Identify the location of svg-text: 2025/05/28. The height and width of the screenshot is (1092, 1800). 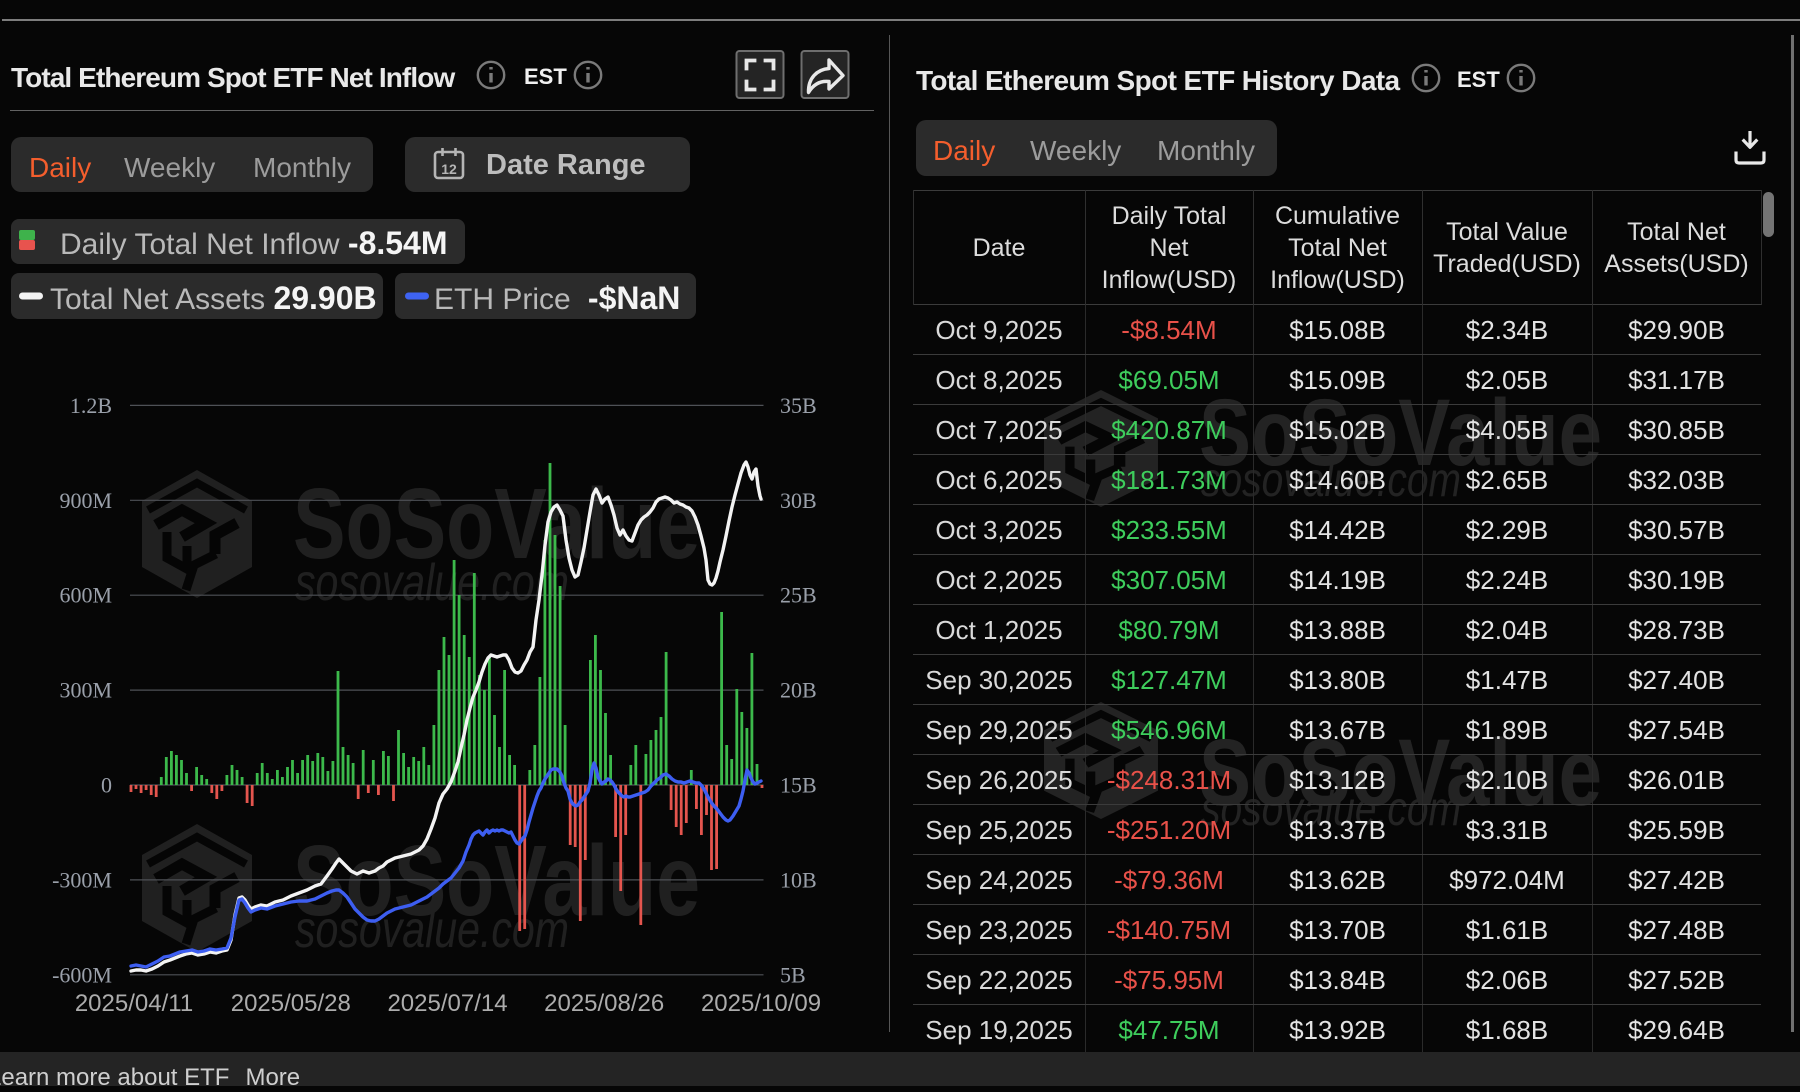
(291, 1003).